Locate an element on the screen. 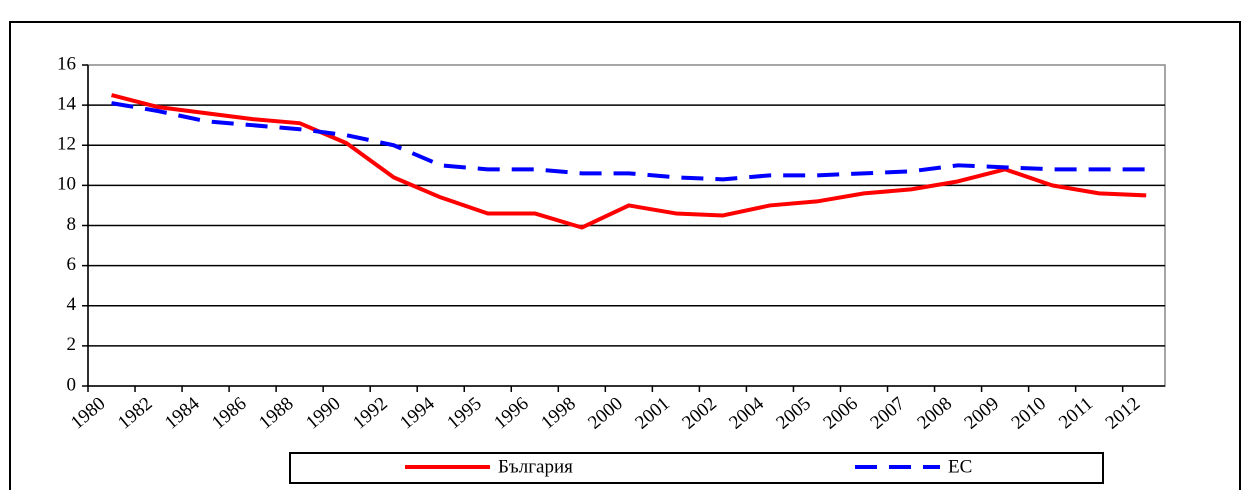 Image resolution: width=1251 pixels, height=490 pixels. legend-label: България is located at coordinates (535, 466).